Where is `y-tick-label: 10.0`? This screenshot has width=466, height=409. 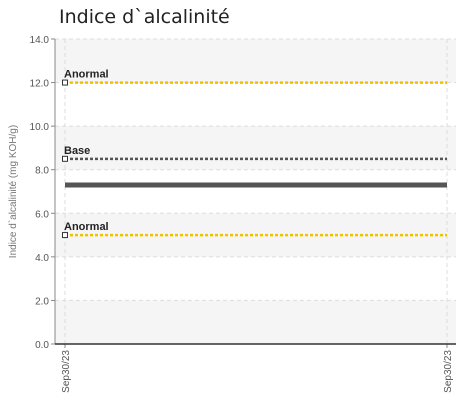
y-tick-label: 10.0 is located at coordinates (40, 127).